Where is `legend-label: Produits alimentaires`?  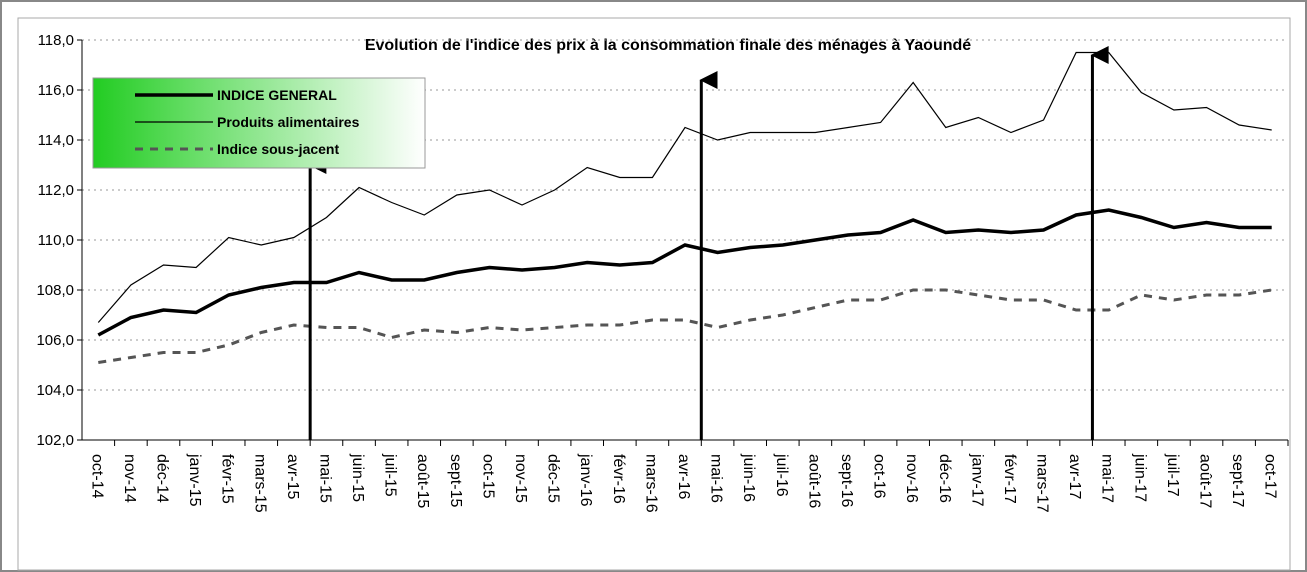 legend-label: Produits alimentaires is located at coordinates (288, 122).